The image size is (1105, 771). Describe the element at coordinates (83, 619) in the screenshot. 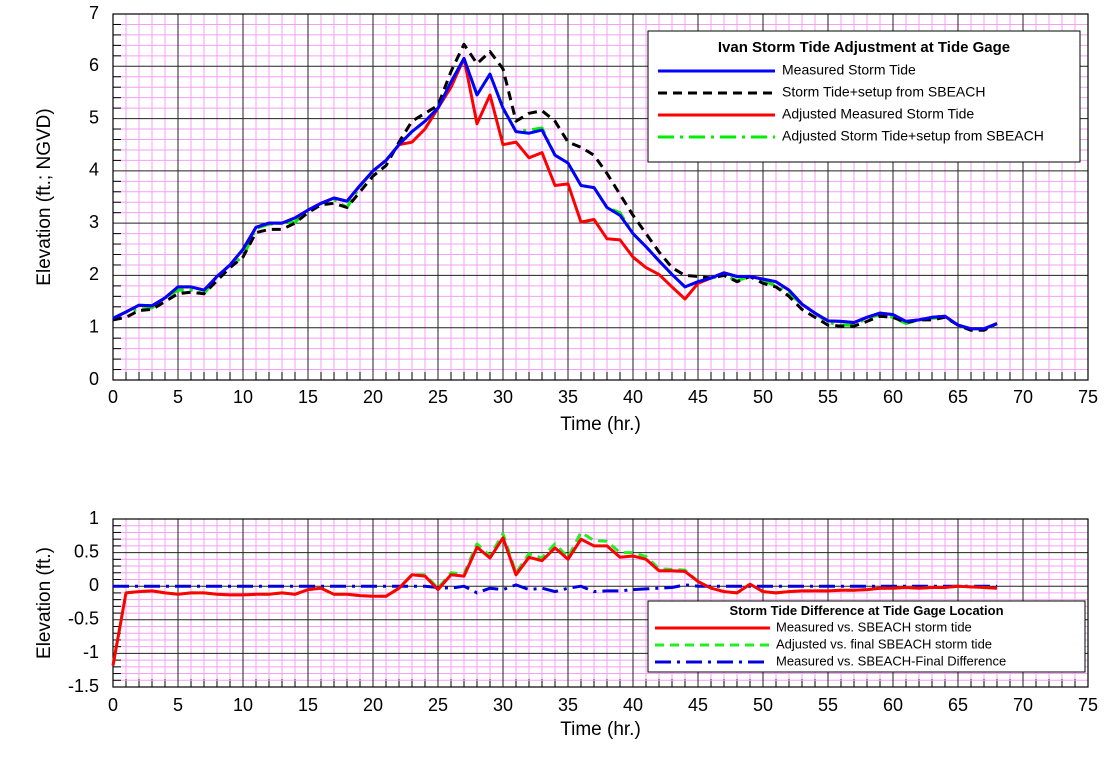

I see `y-tick-label: -0.5` at that location.